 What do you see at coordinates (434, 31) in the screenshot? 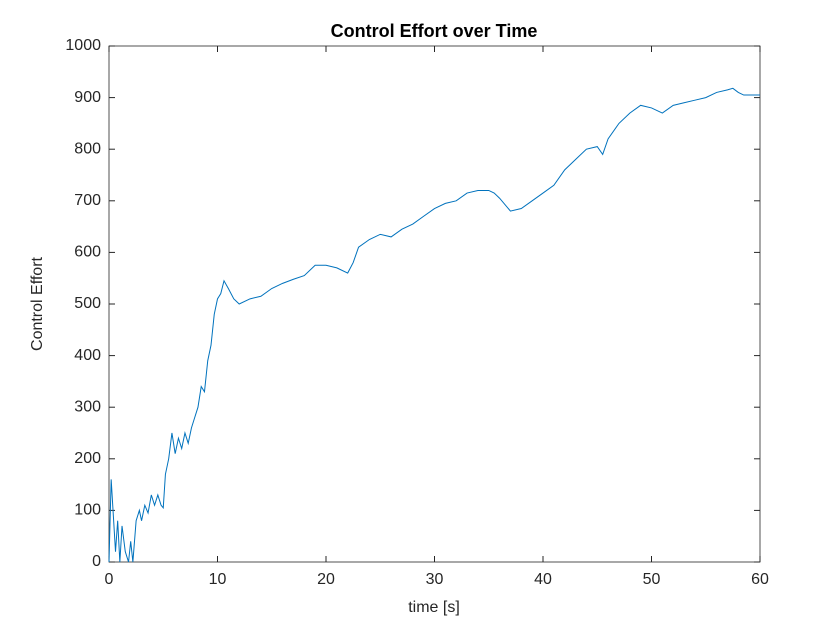
I see `chart-title: Control Effort over Time` at bounding box center [434, 31].